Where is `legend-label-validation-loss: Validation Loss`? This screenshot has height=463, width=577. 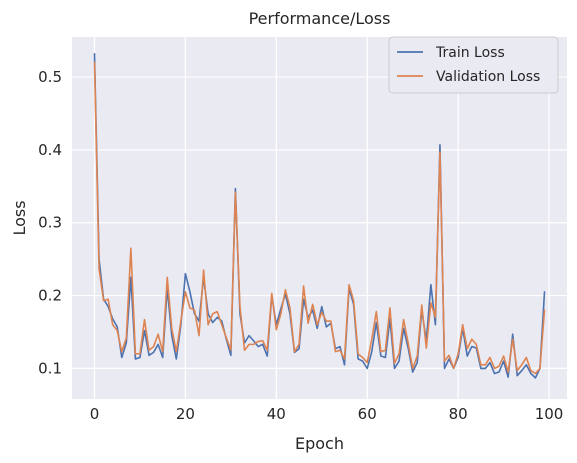
legend-label-validation-loss: Validation Loss is located at coordinates (488, 77).